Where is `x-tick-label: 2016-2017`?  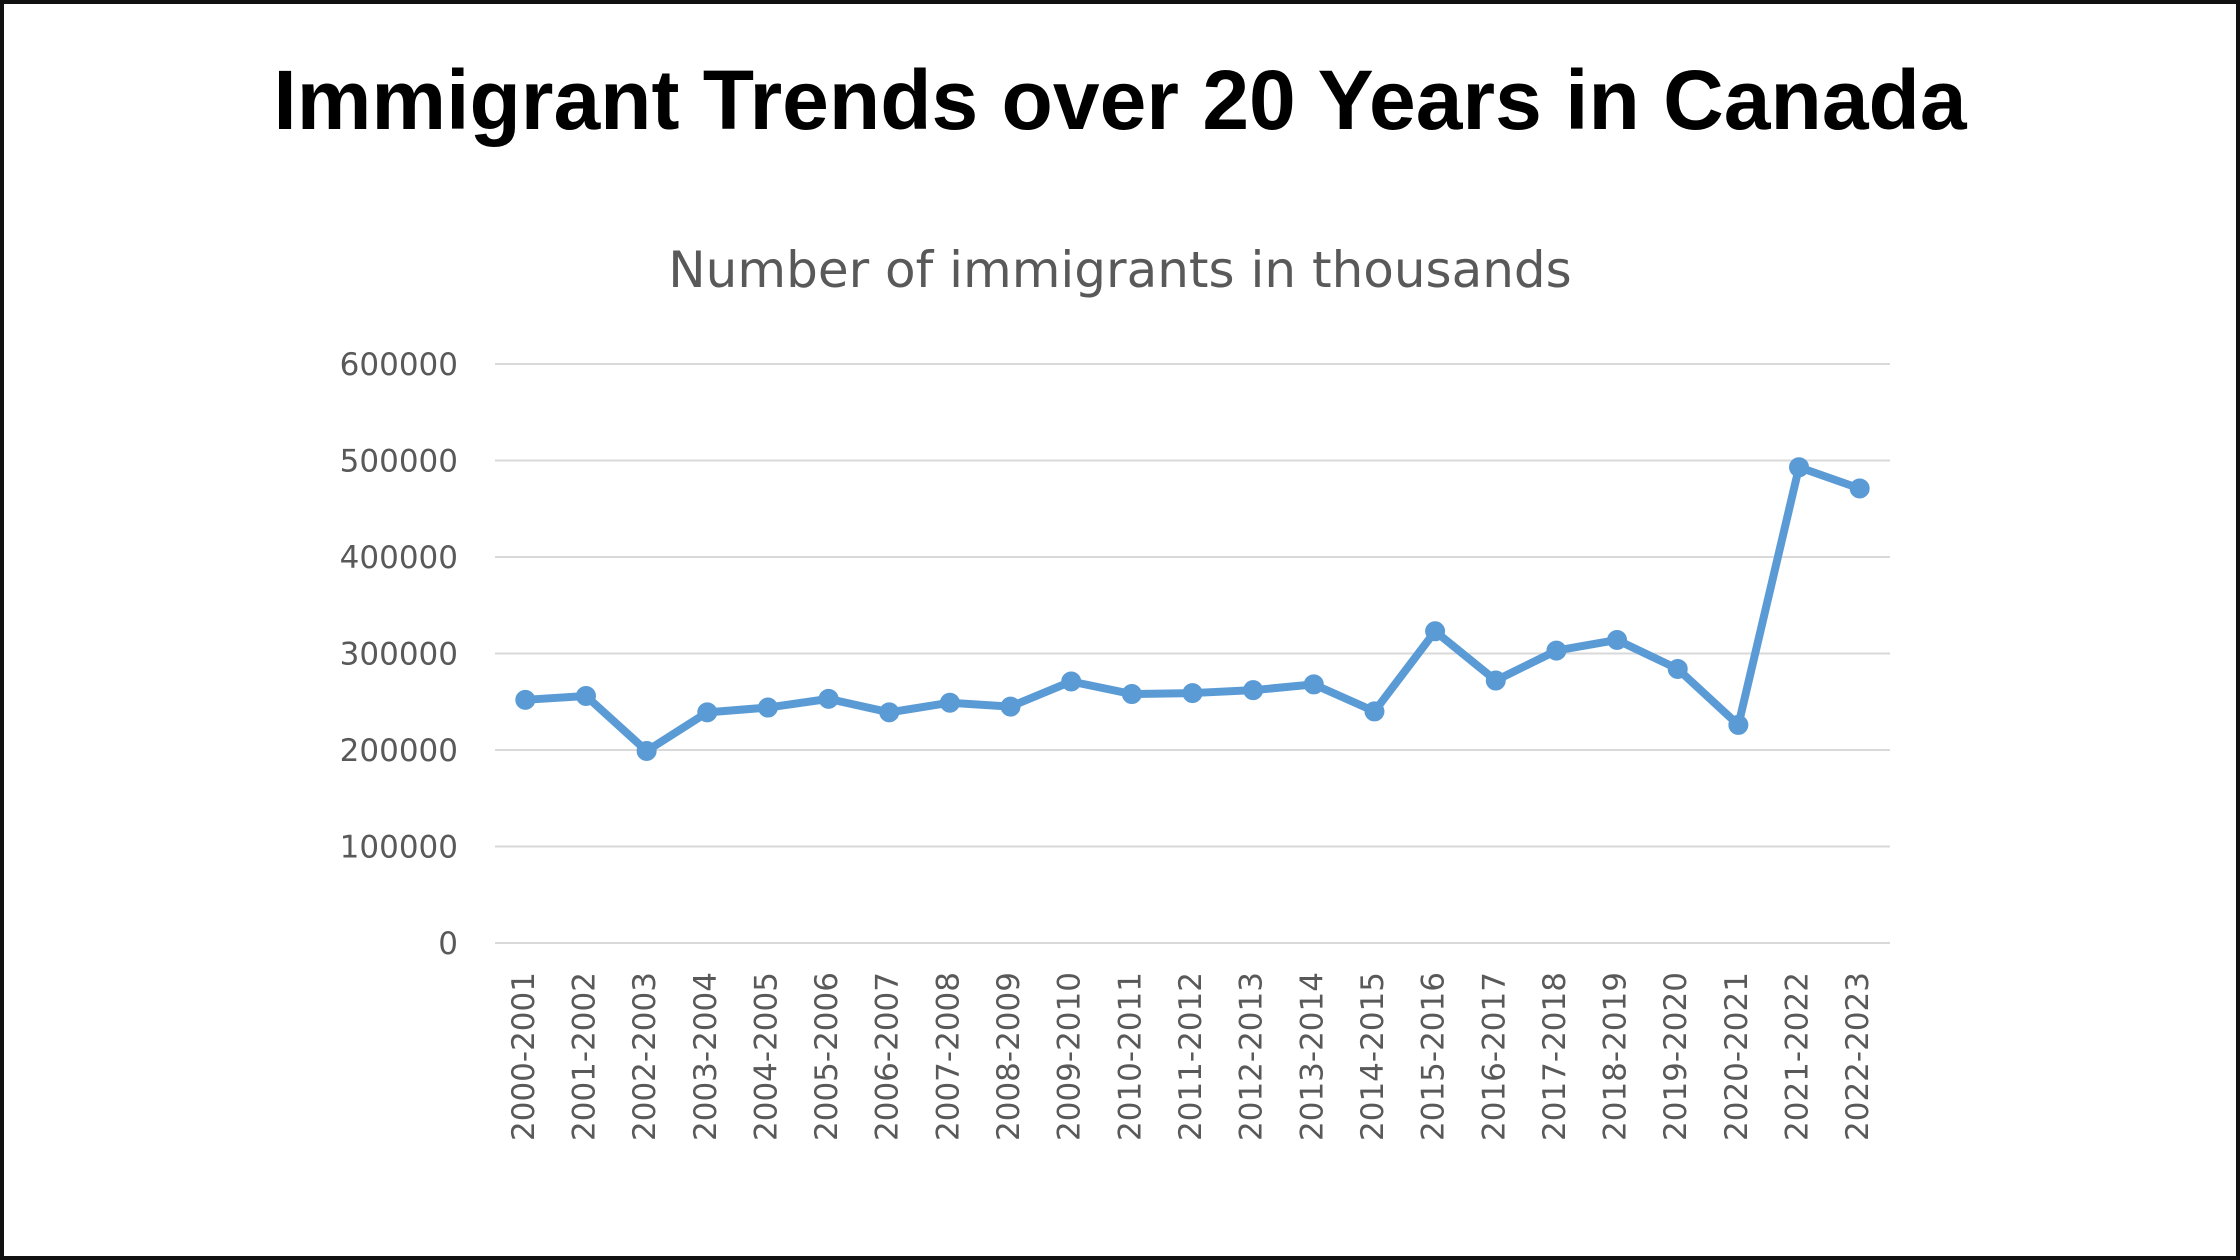
x-tick-label: 2016-2017 is located at coordinates (1494, 1056).